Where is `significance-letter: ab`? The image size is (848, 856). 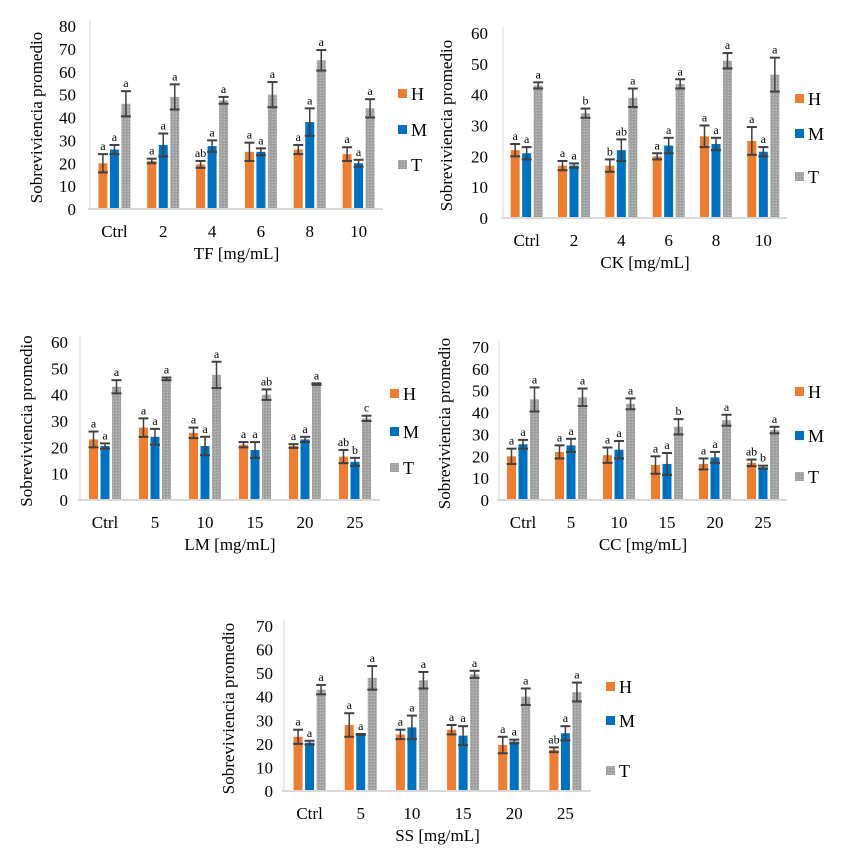 significance-letter: ab is located at coordinates (266, 381).